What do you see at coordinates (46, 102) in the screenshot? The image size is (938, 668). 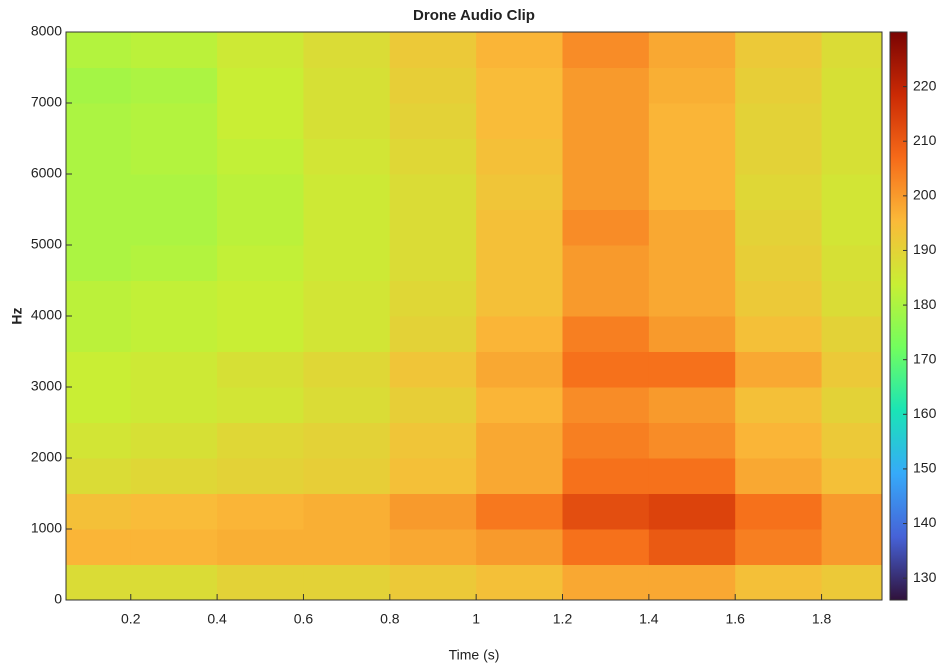 I see `y-tick-label: 7000` at bounding box center [46, 102].